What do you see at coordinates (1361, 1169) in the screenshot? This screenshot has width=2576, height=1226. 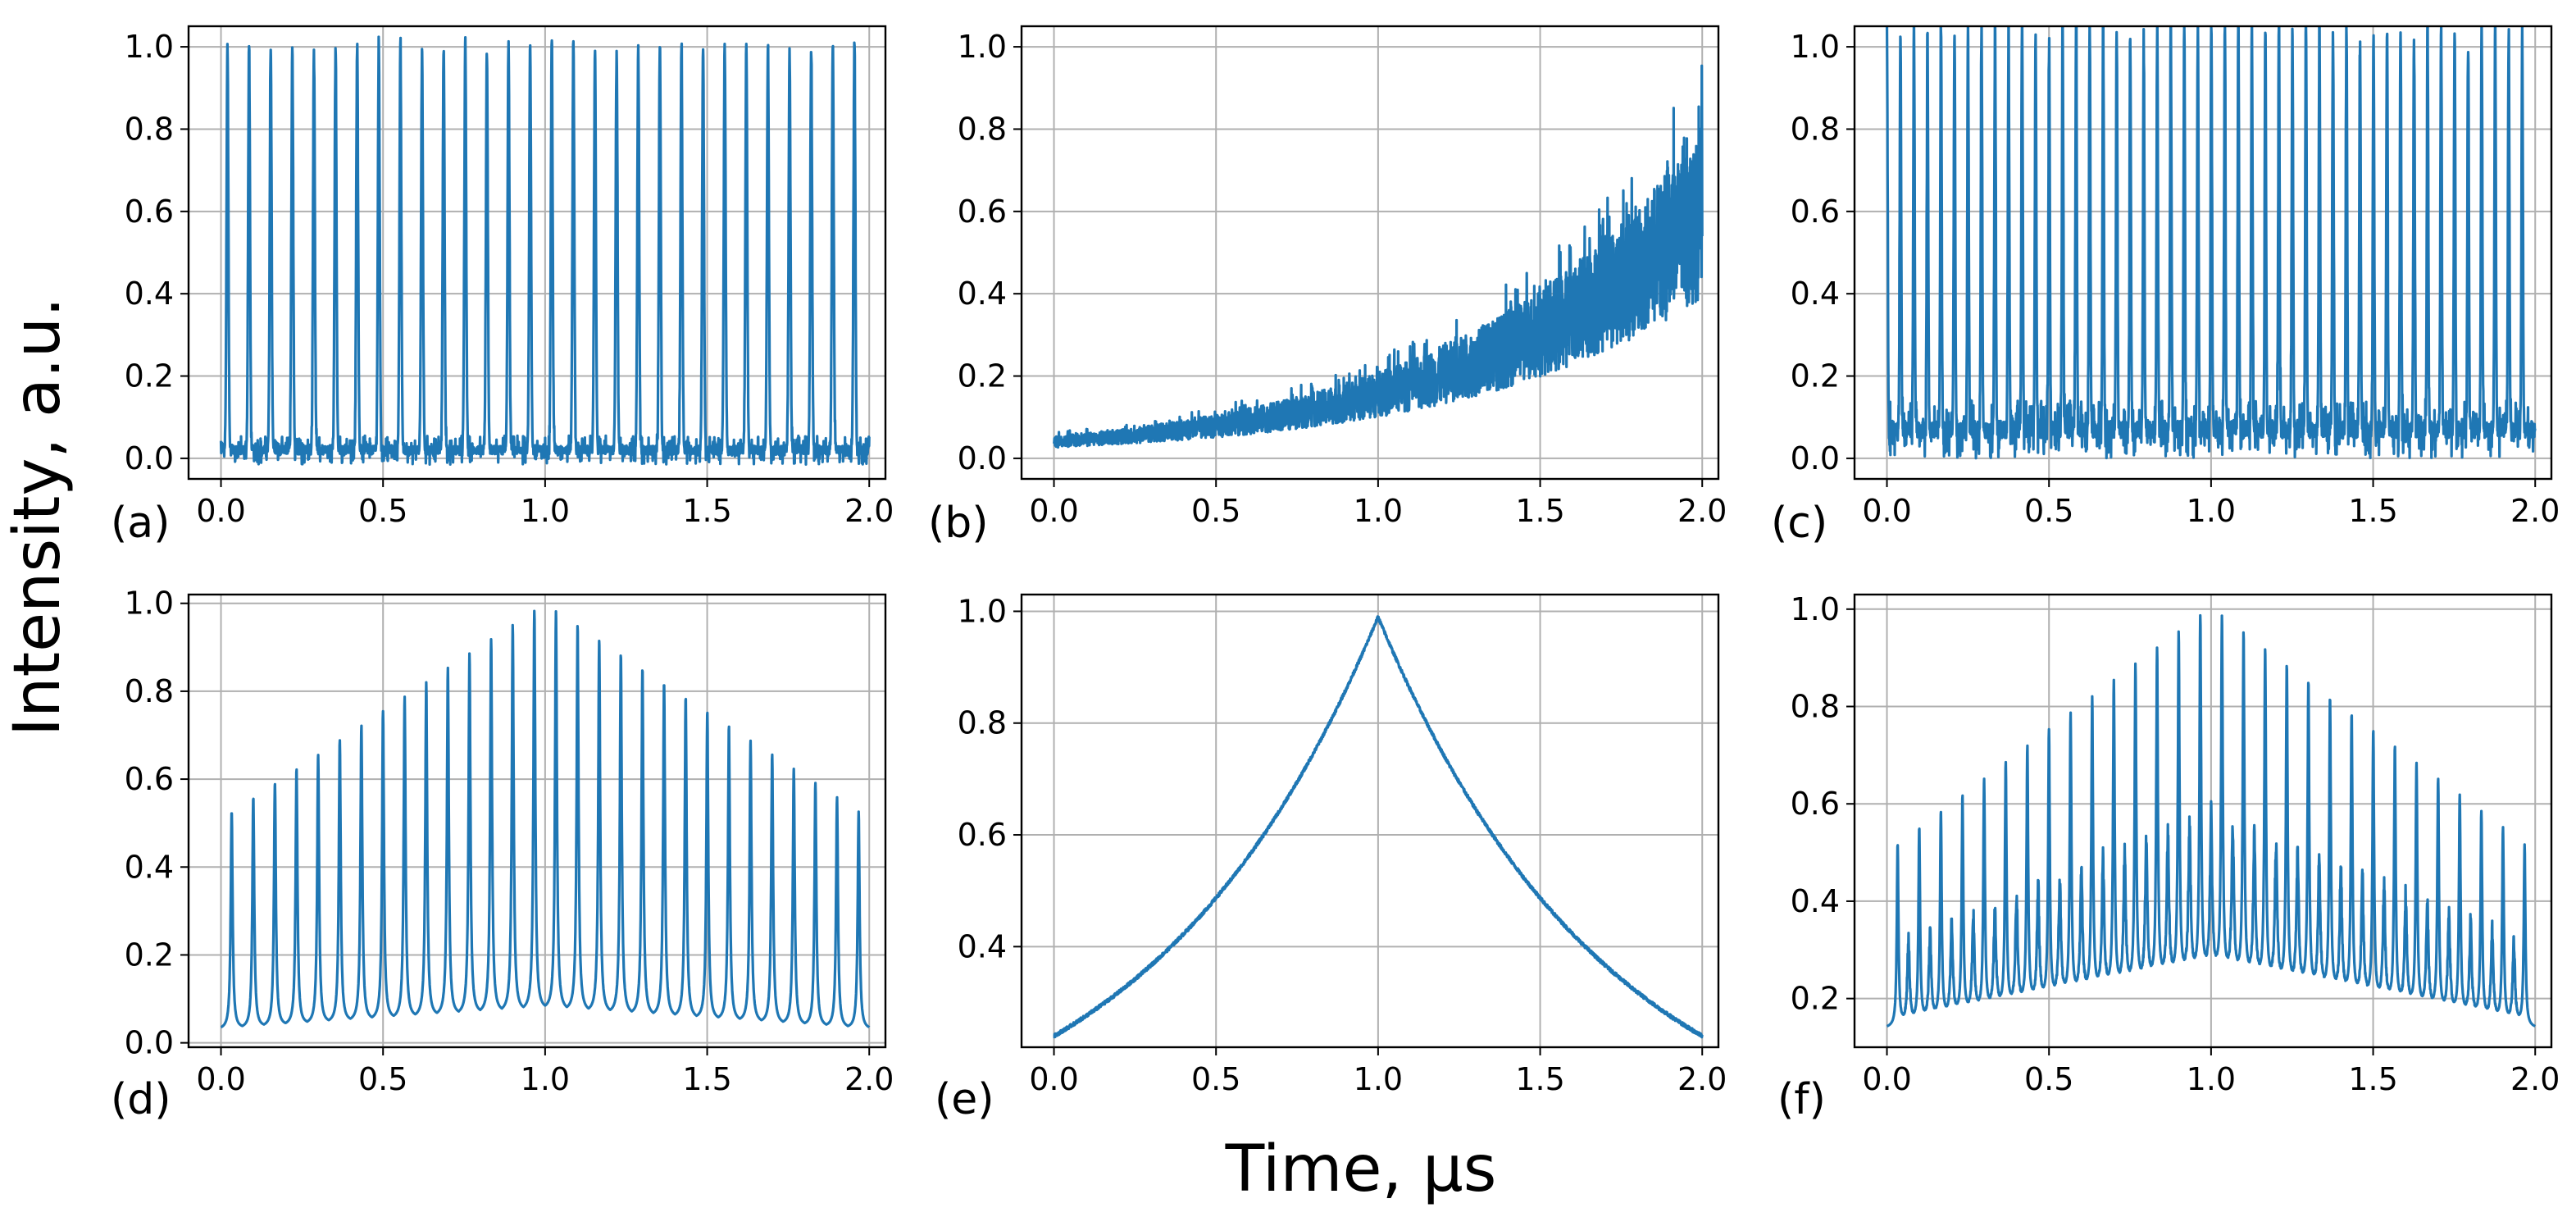 I see `figure-x-axis-title: Time, μs` at bounding box center [1361, 1169].